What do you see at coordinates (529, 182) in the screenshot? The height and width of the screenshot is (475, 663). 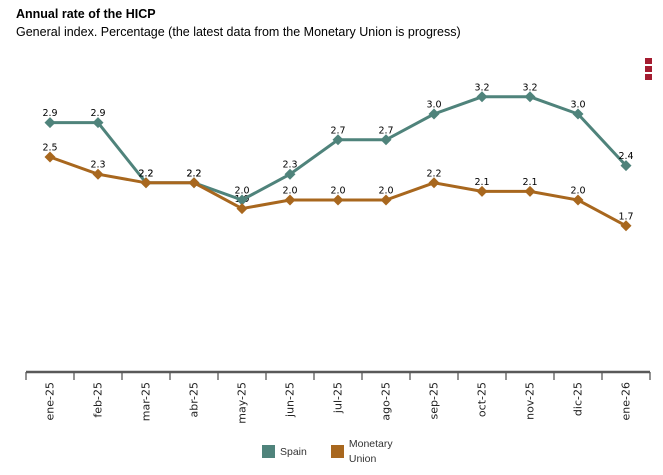 I see `data-label-monetary-union-nov-25: 2.1` at bounding box center [529, 182].